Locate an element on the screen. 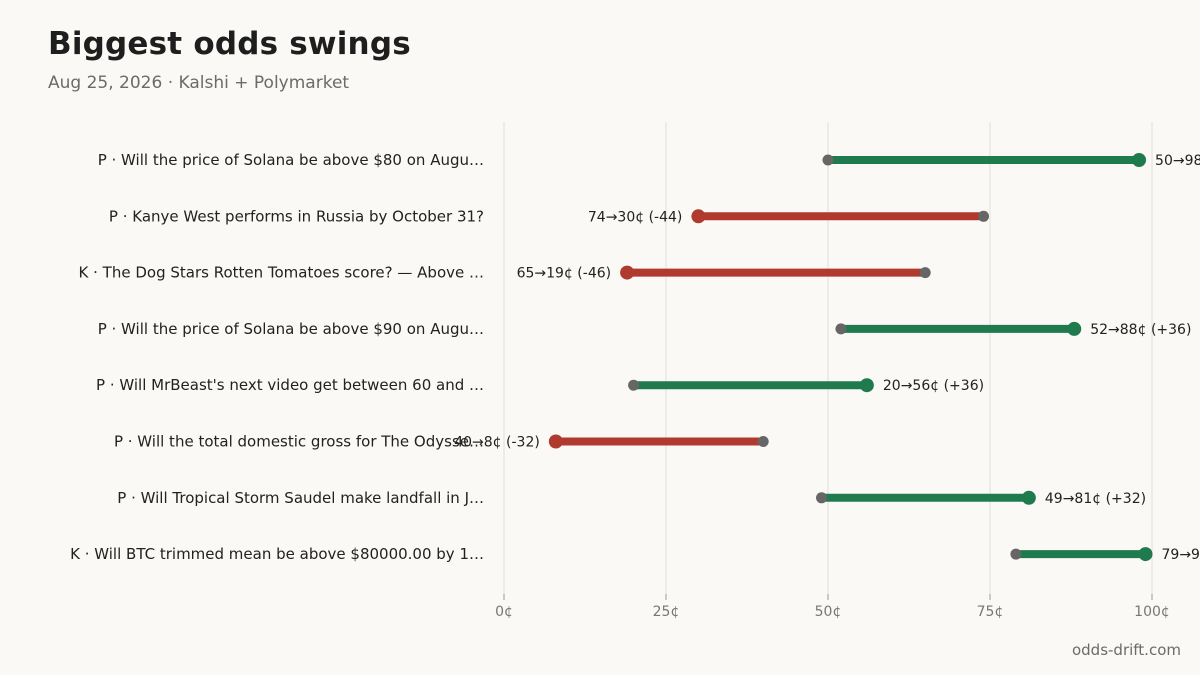 The width and height of the screenshot is (1200, 675). x-axis: 0¢ 25¢ 50¢ 75¢ 100¢ is located at coordinates (832, 607).